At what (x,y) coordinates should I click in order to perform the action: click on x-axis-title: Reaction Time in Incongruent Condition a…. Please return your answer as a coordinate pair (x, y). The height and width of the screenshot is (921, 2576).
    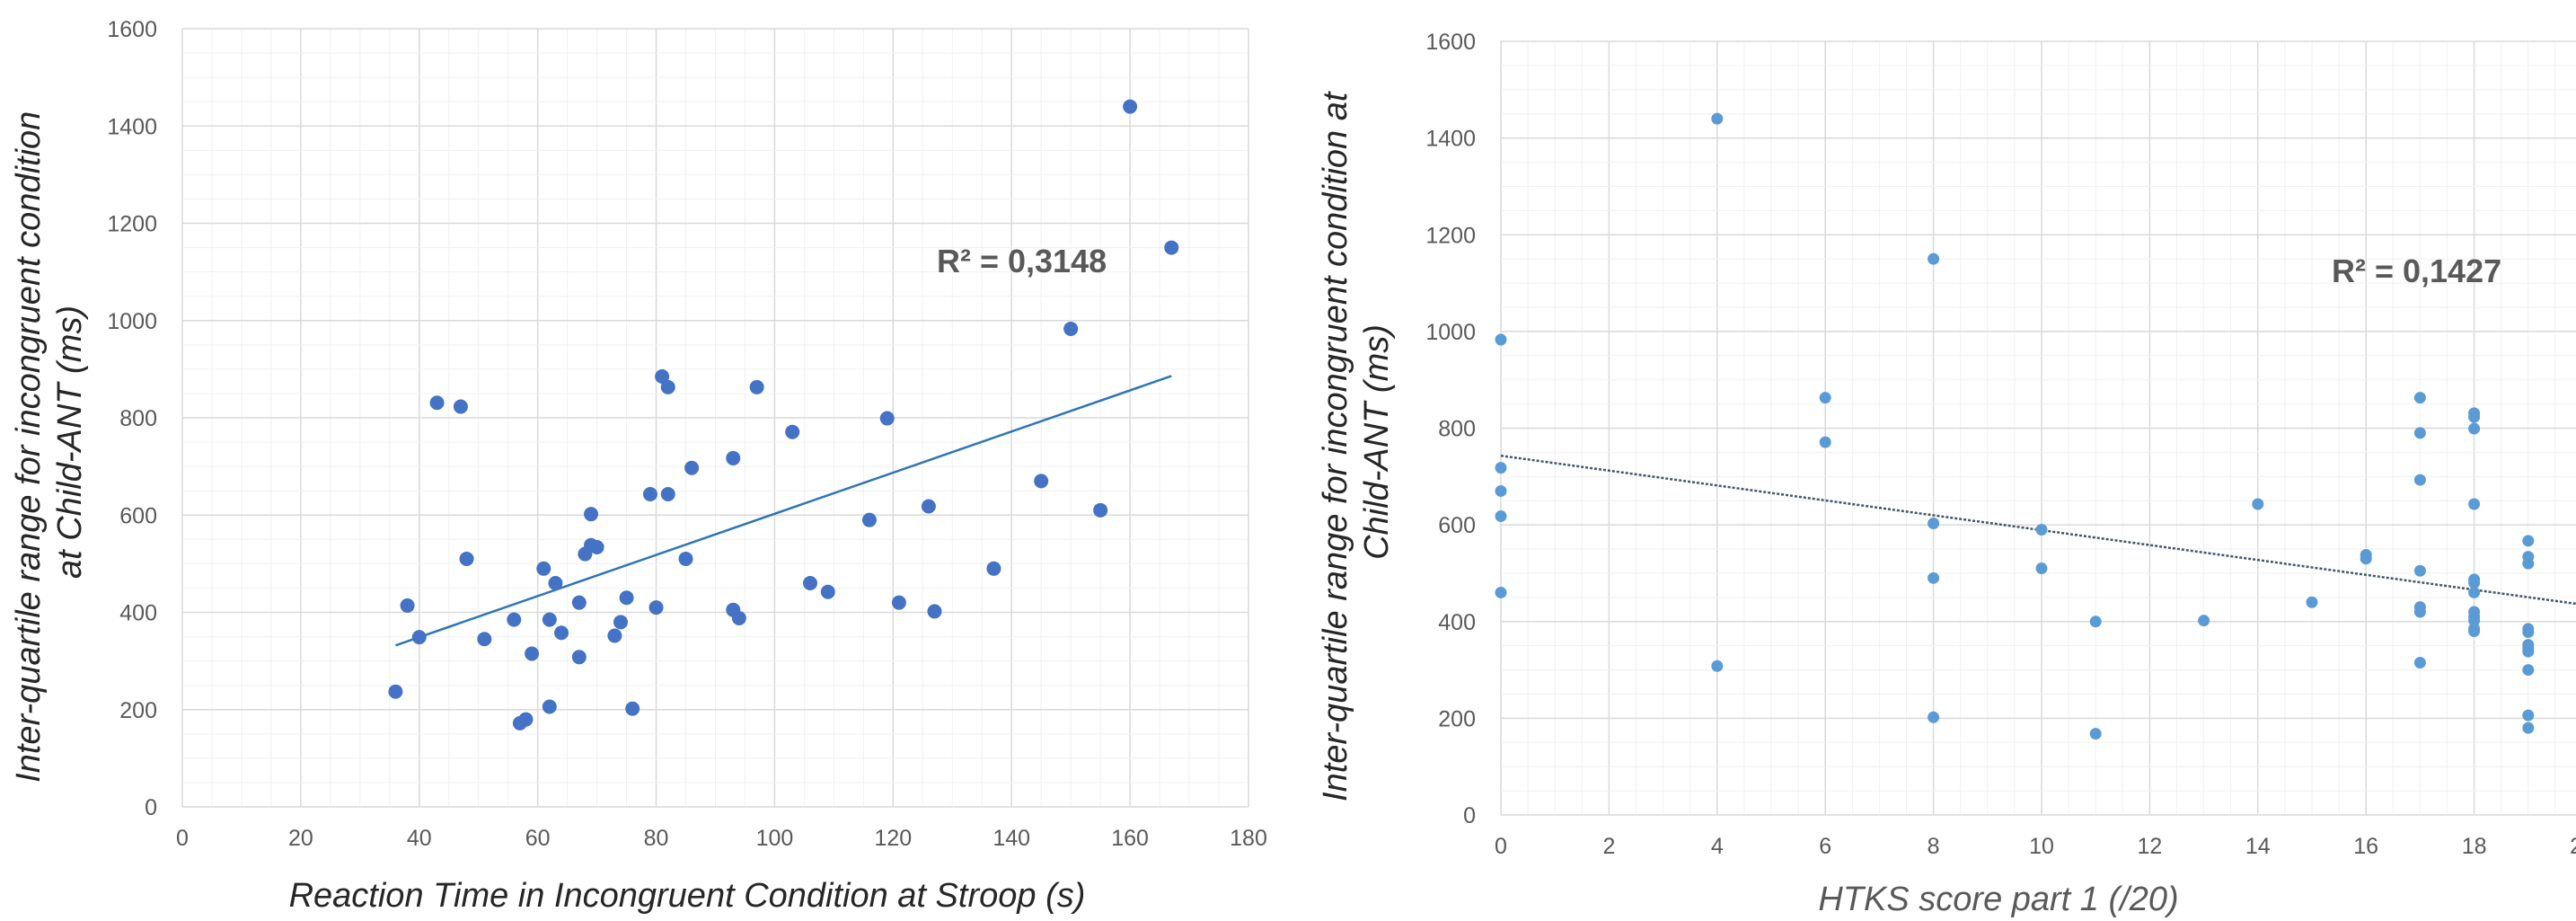
    Looking at the image, I should click on (687, 896).